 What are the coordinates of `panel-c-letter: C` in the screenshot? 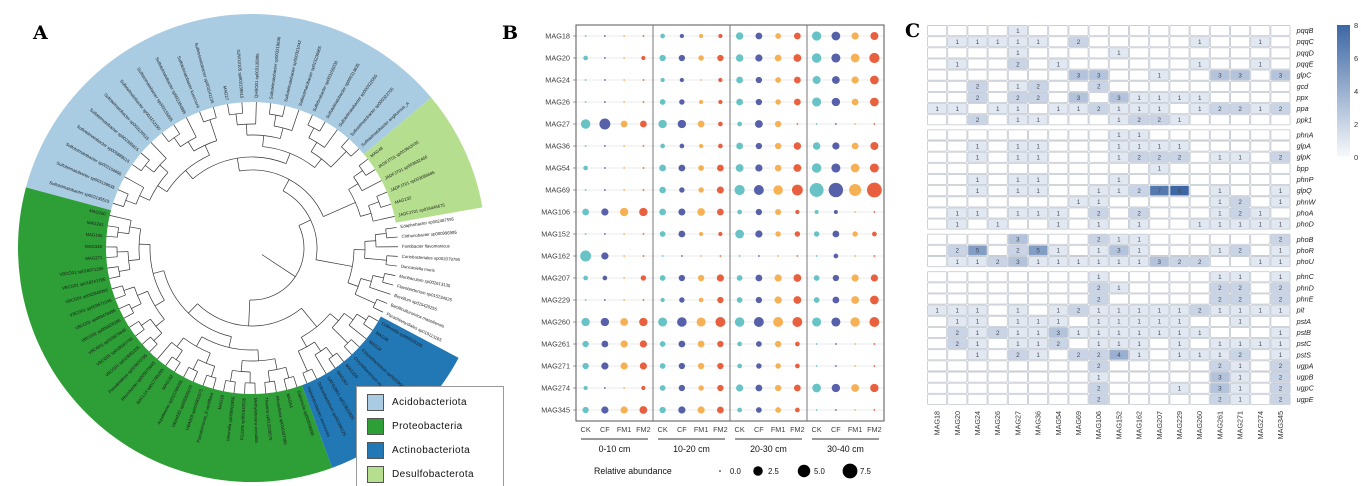 It's located at (913, 31).